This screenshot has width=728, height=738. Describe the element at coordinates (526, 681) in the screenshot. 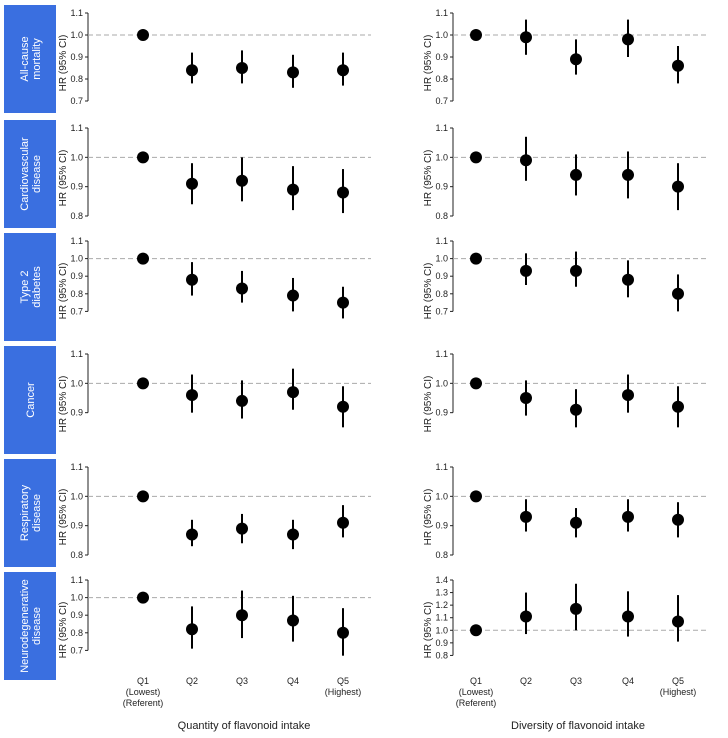

I see `x-tick-label: Q2` at that location.